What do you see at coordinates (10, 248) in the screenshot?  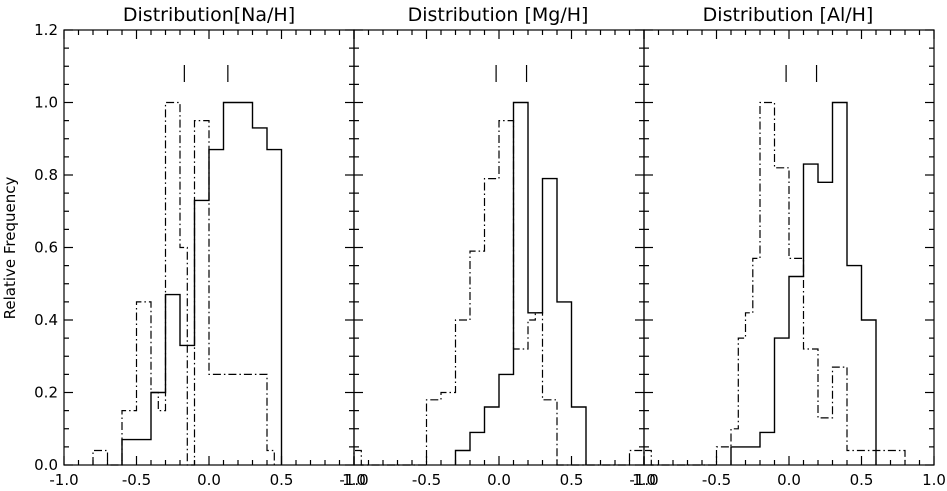 I see `y-axis-label: Relative Frequency` at bounding box center [10, 248].